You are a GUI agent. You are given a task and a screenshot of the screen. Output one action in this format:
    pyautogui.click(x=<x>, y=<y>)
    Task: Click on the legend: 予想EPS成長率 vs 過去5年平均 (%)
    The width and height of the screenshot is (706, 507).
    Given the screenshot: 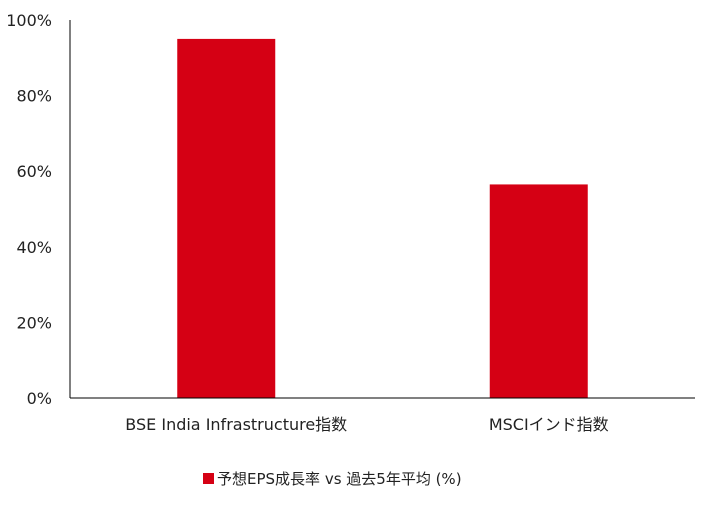 What is the action you would take?
    pyautogui.click(x=332, y=479)
    